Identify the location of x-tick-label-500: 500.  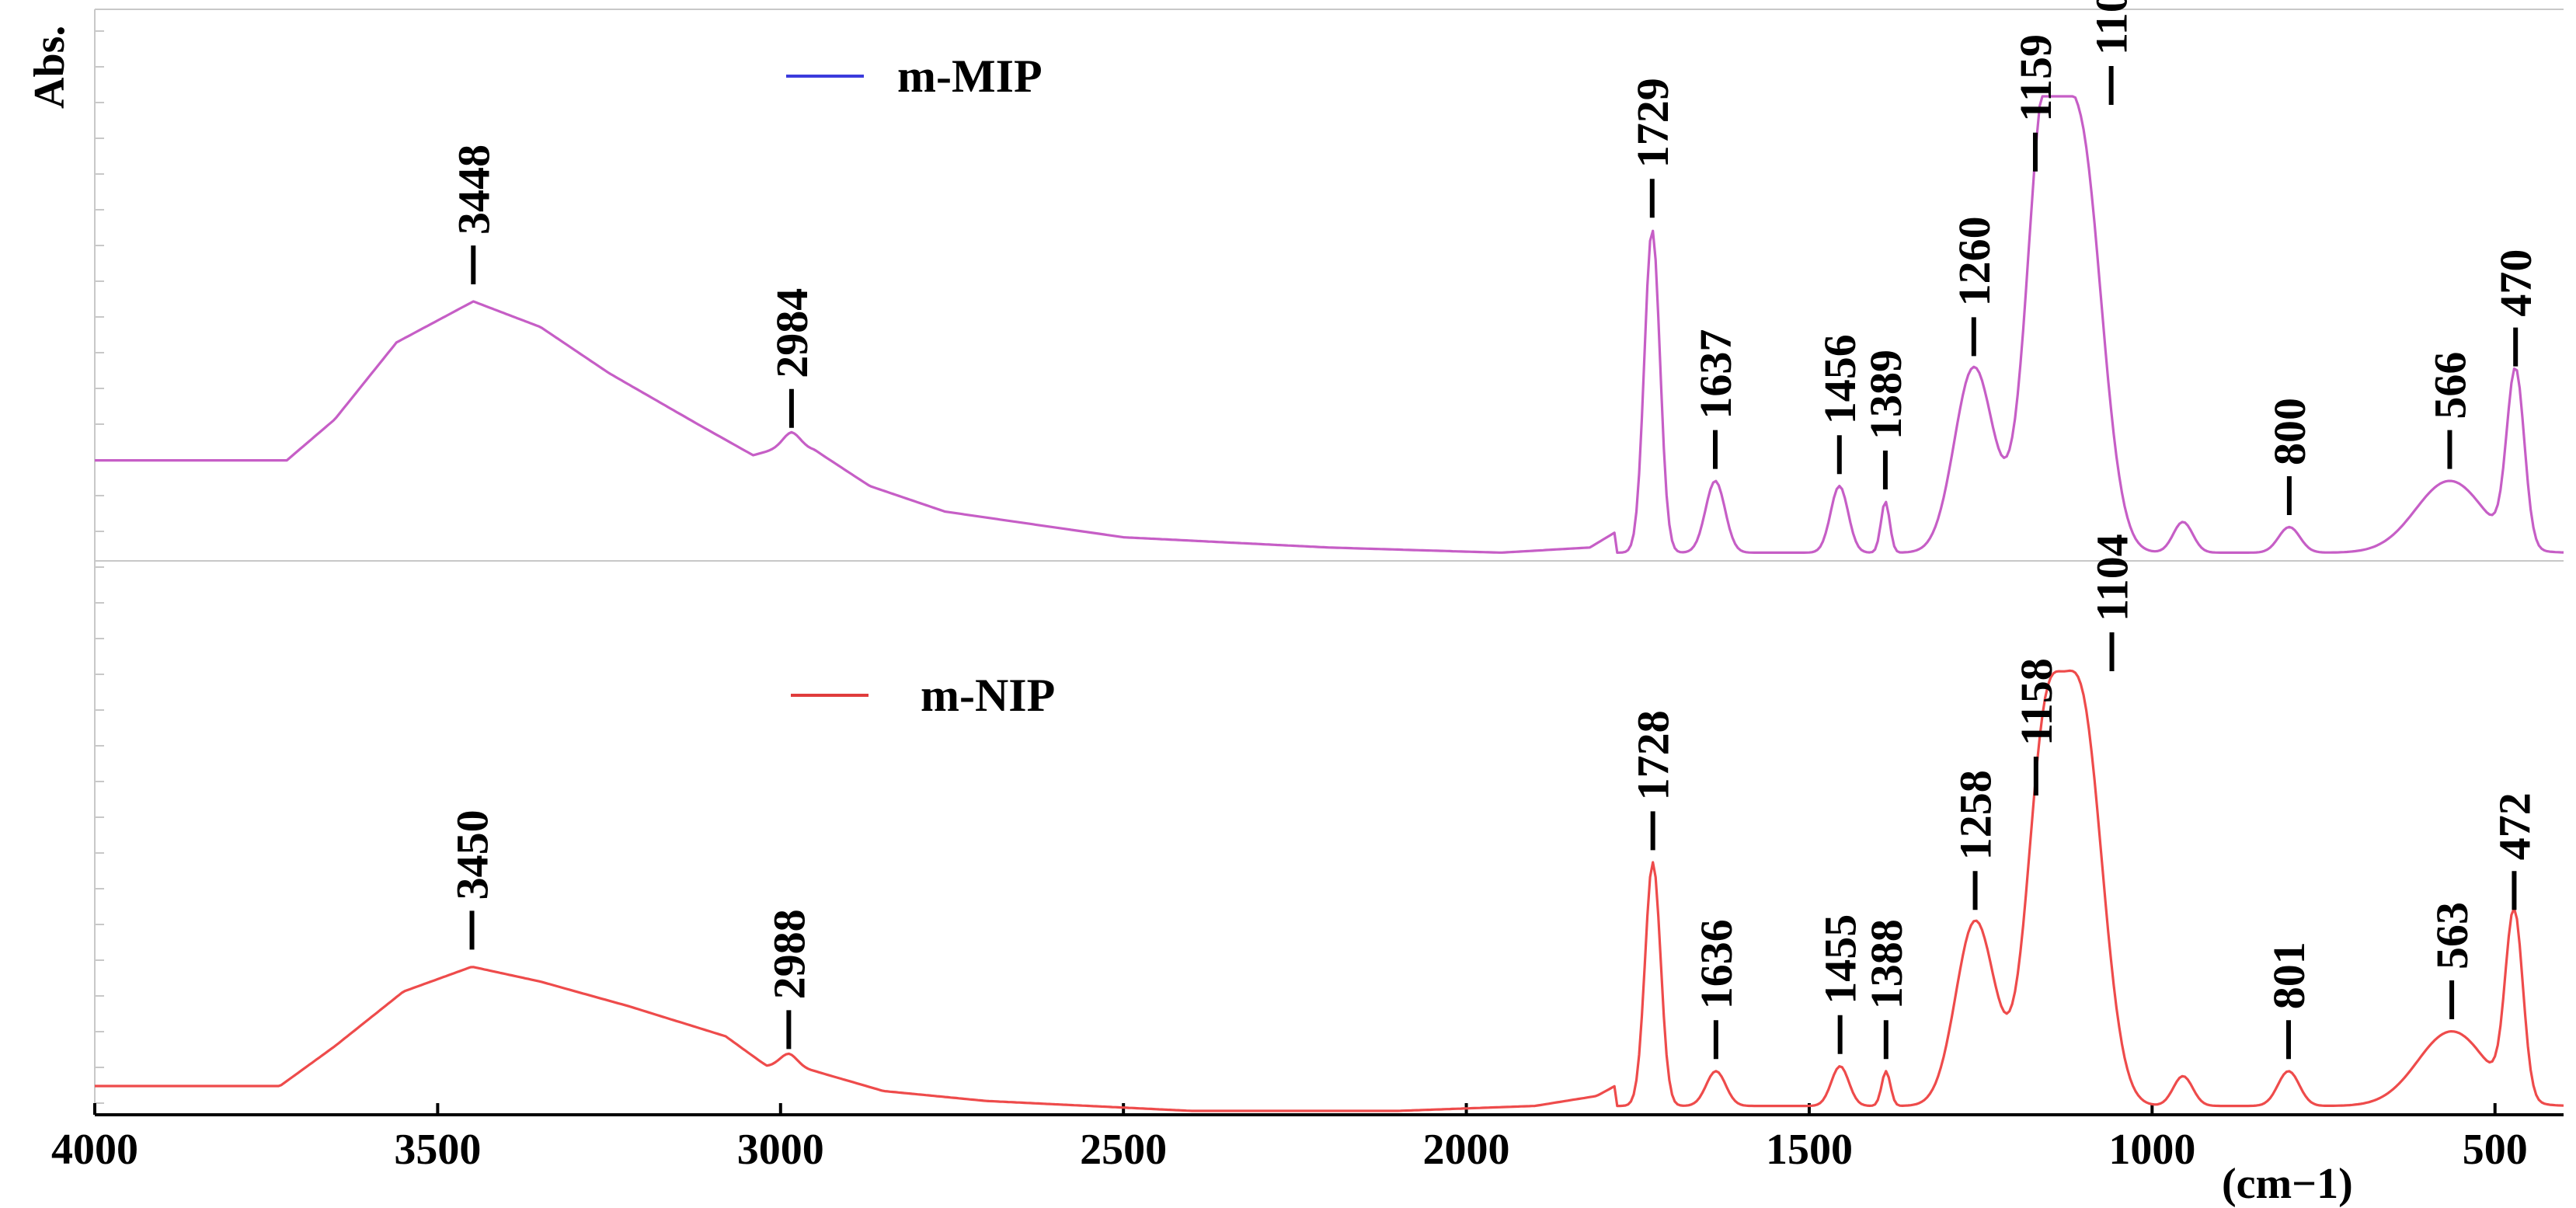
(2495, 1150).